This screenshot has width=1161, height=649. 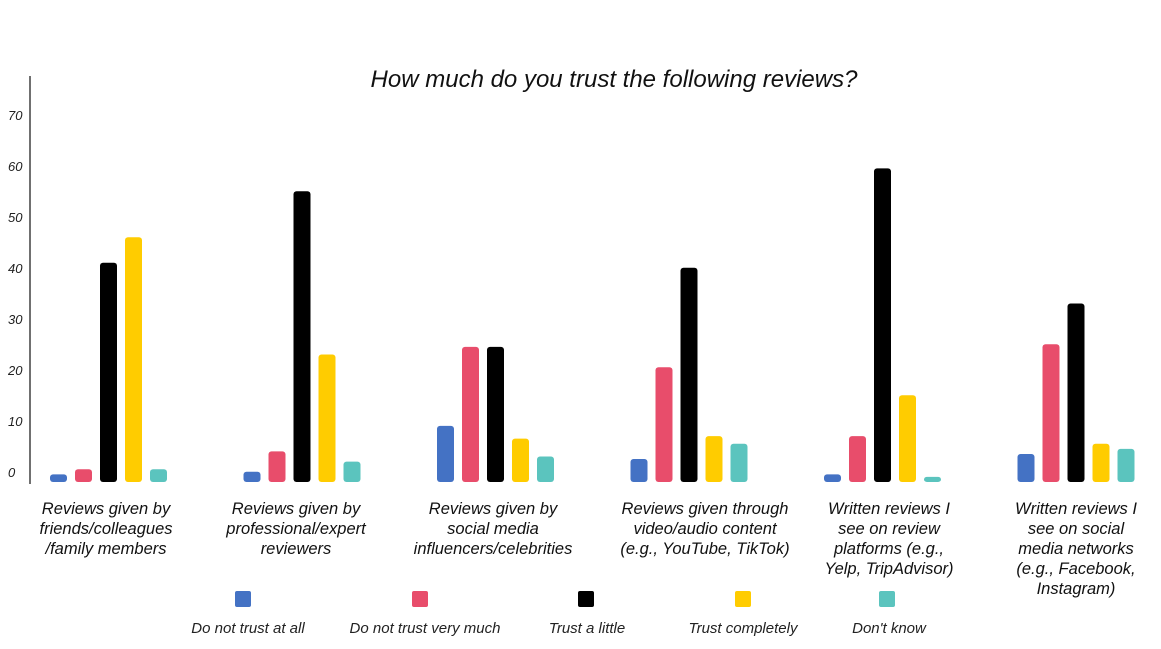 I want to click on category-label-line: Instagram), so click(x=1076, y=589).